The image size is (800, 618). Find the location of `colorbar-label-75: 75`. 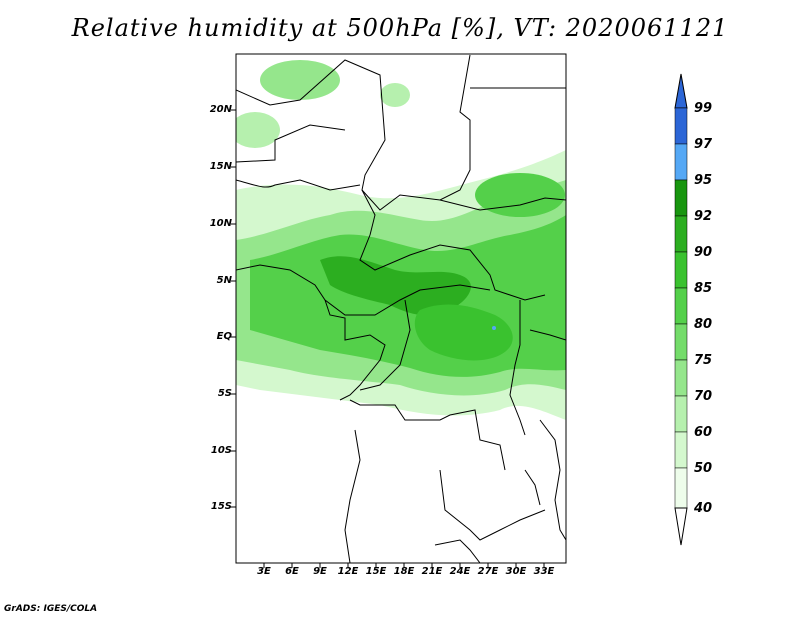

colorbar-label-75: 75 is located at coordinates (703, 360).